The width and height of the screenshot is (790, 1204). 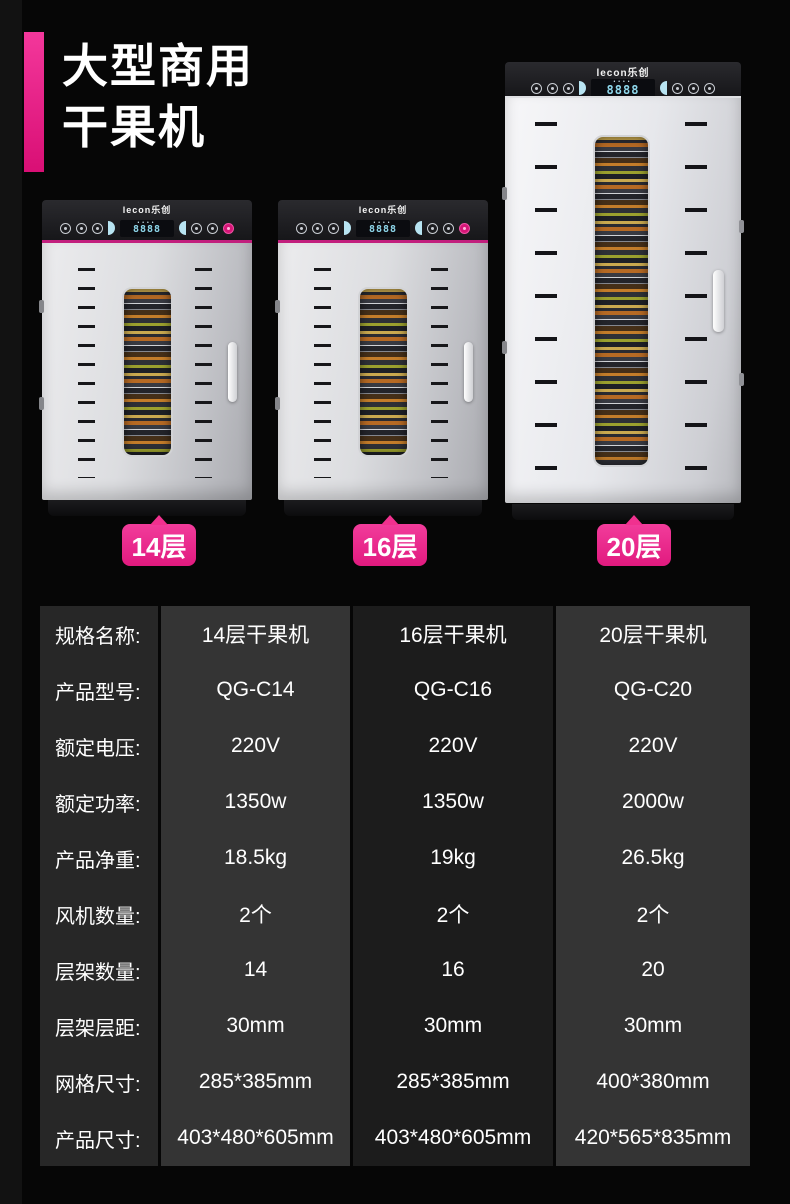 What do you see at coordinates (158, 66) in the screenshot?
I see `page-title-line1: 大型商用` at bounding box center [158, 66].